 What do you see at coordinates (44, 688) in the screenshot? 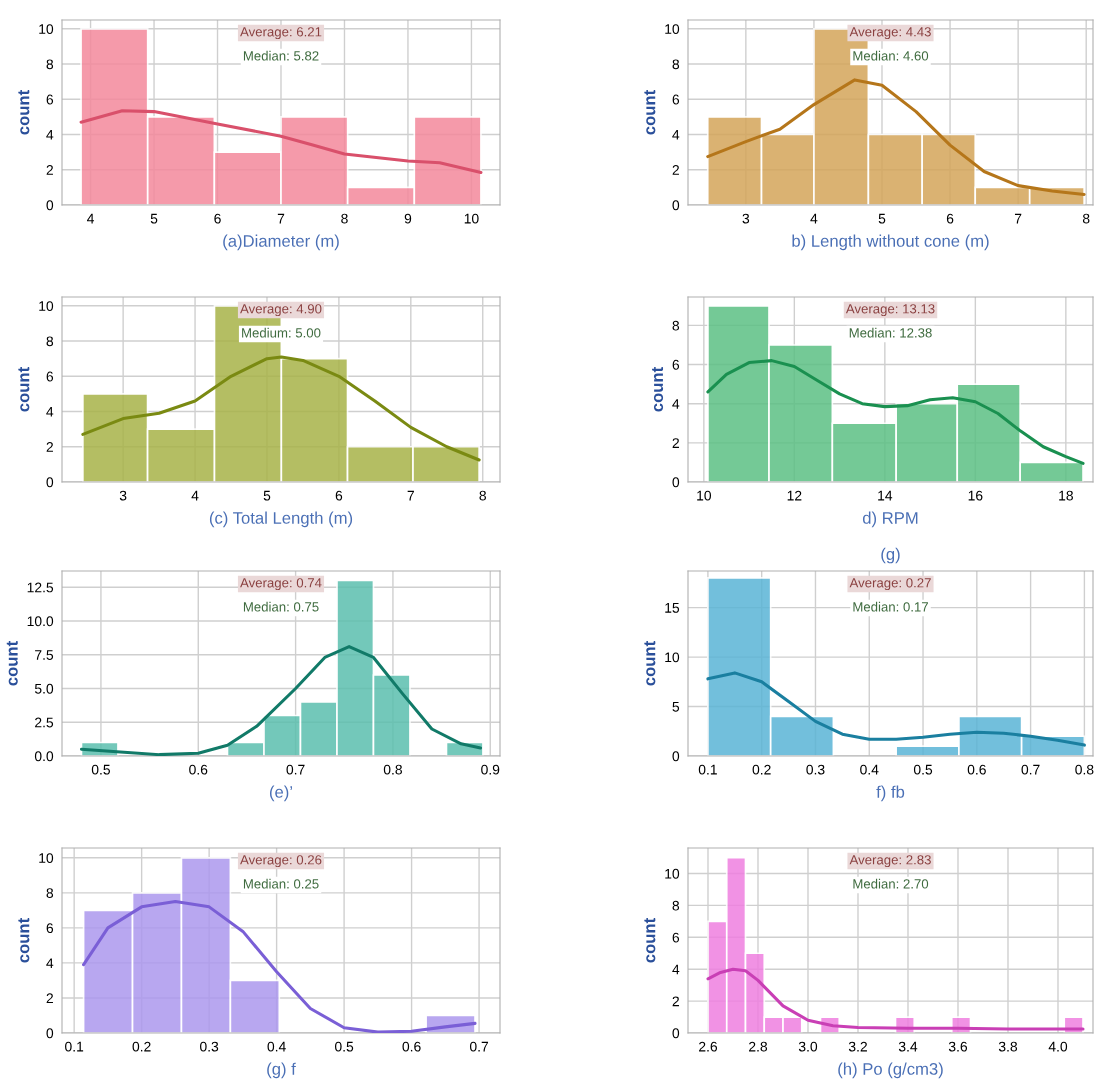
I see `y-tick-label: 5.0` at bounding box center [44, 688].